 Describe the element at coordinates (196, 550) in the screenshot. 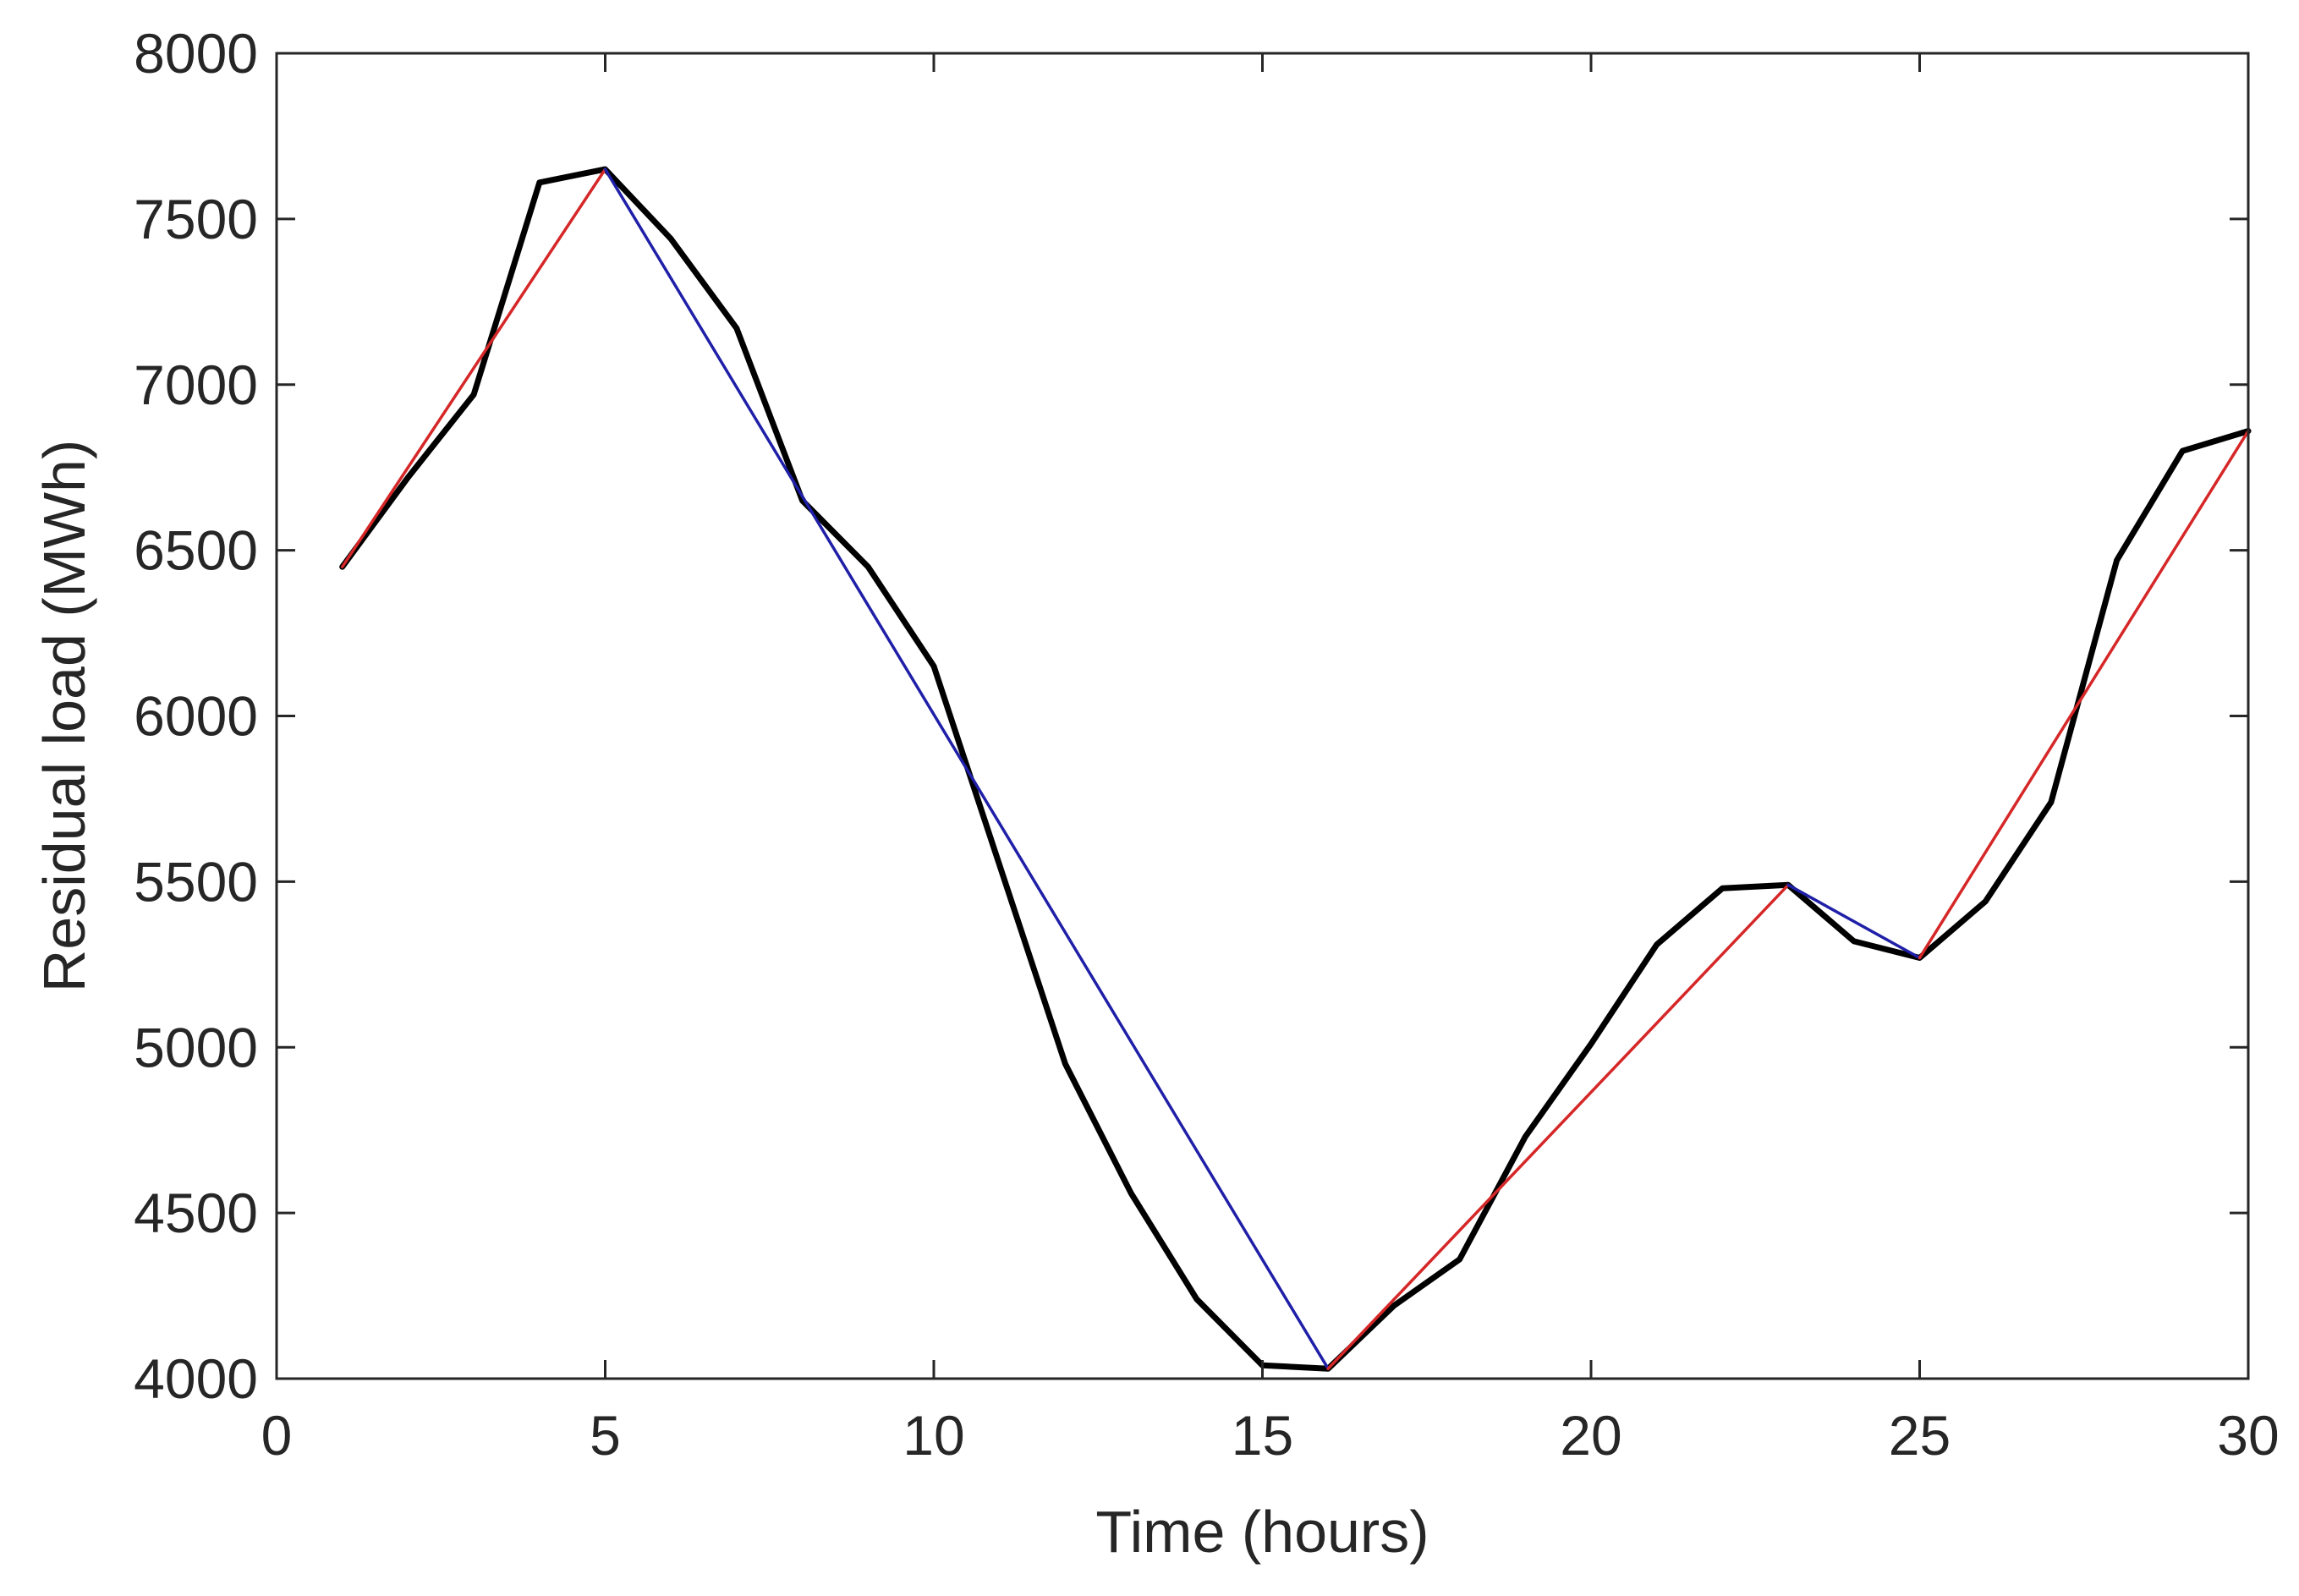

I see `y-tick-label: 6500` at that location.